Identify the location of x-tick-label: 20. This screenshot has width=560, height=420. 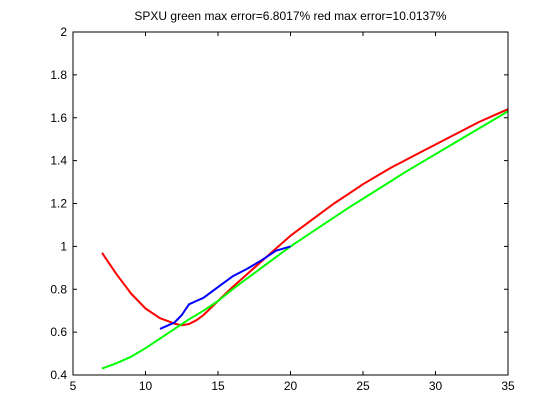
(291, 386).